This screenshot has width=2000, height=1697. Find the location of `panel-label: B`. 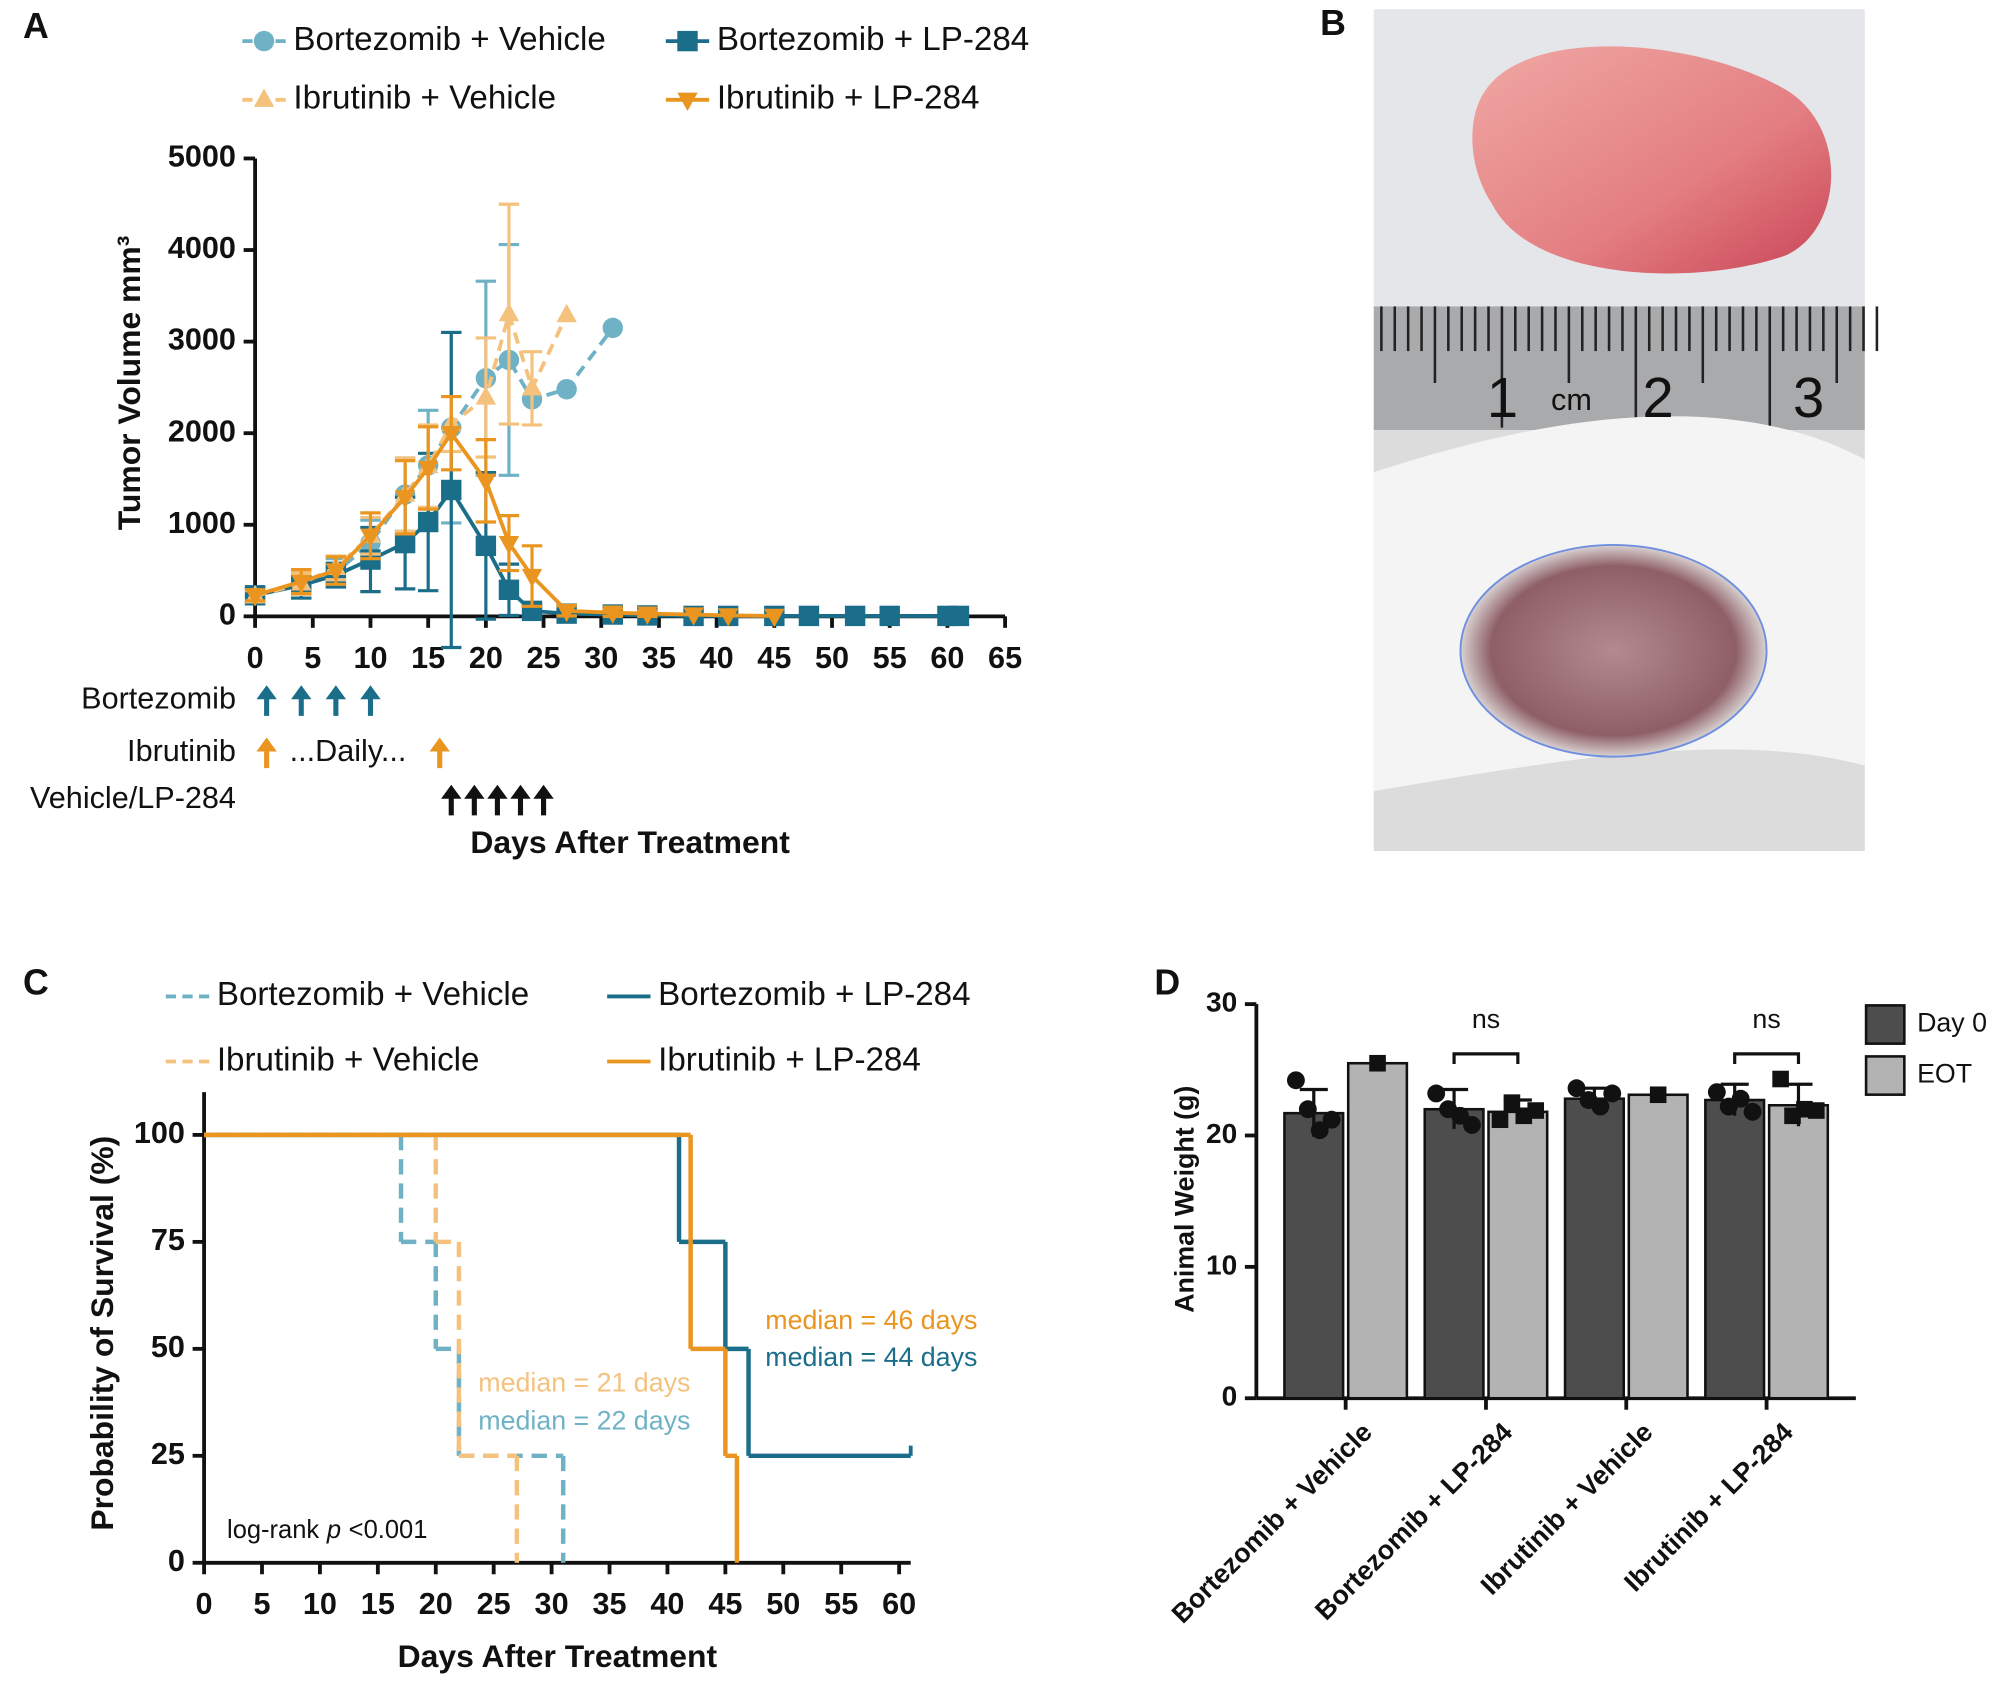

panel-label: B is located at coordinates (1333, 23).